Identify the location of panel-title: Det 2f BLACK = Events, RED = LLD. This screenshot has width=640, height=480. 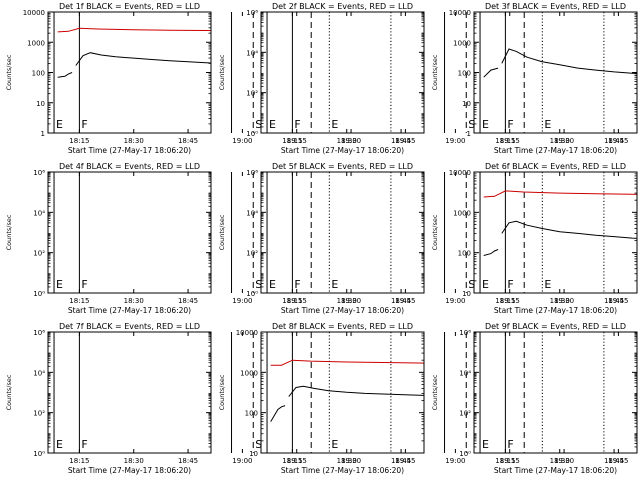
(342, 6).